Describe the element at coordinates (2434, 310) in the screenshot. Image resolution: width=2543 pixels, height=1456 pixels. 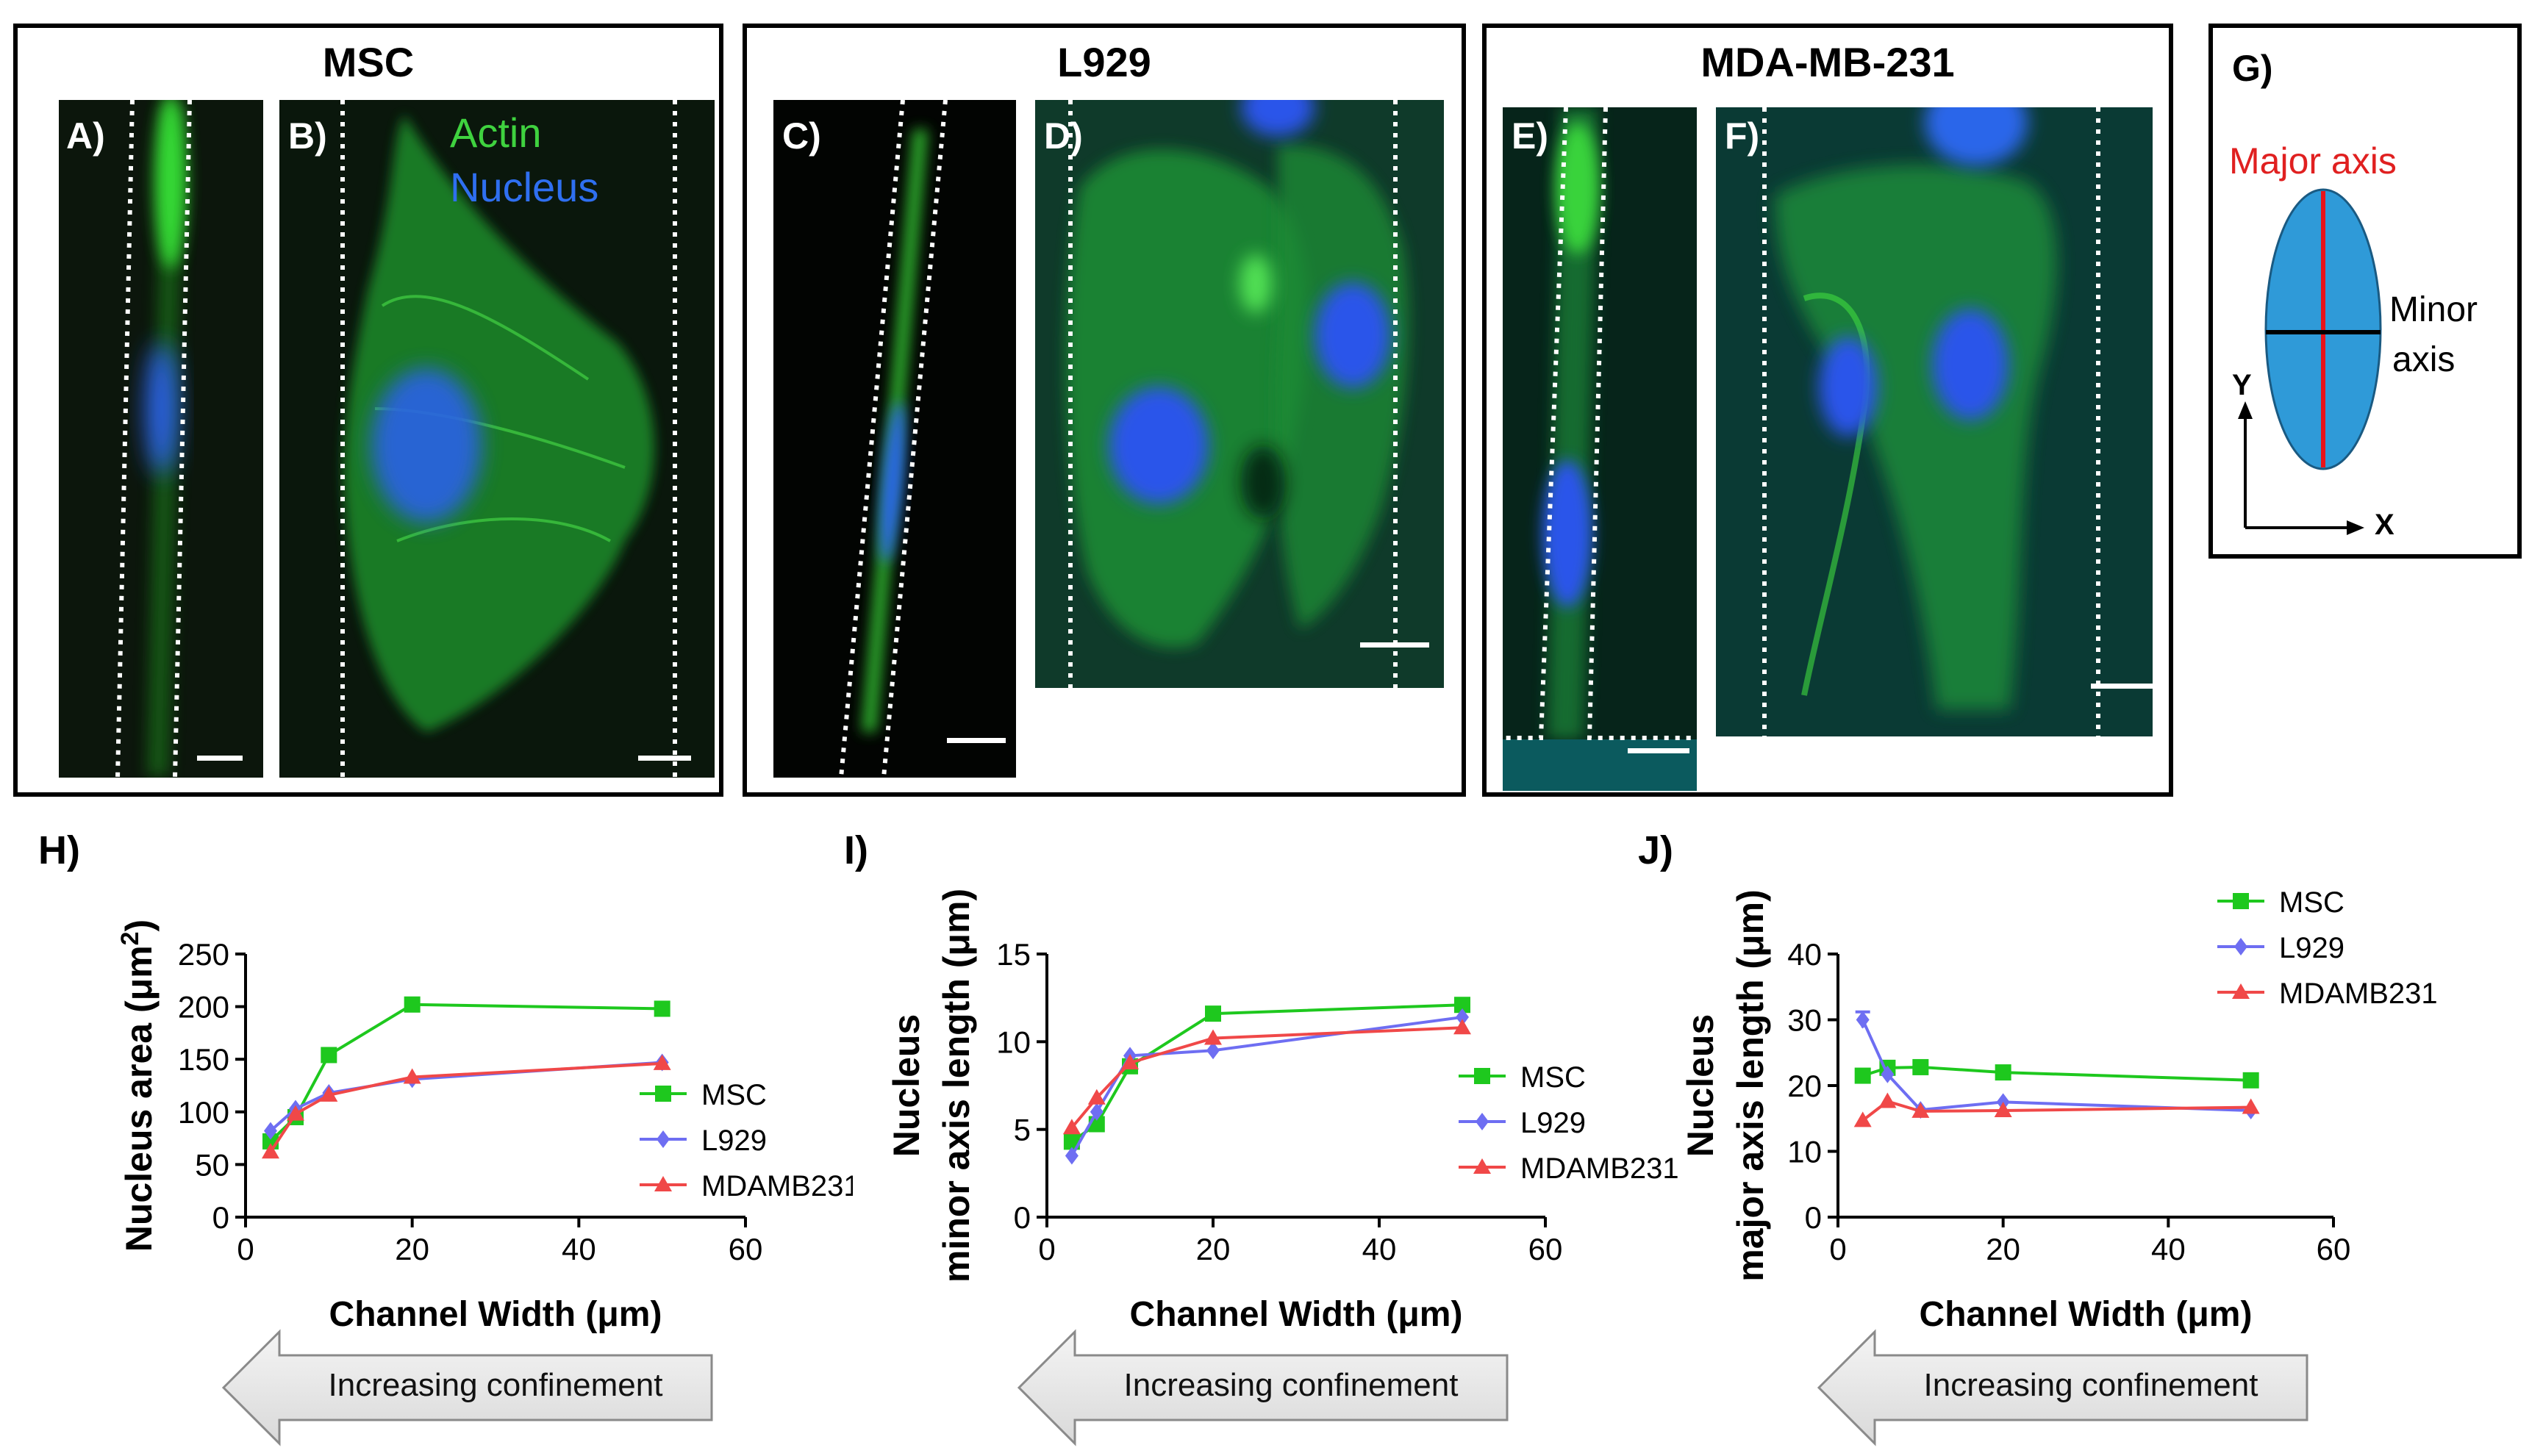
I see `minor-axis-label-1: Minor` at that location.